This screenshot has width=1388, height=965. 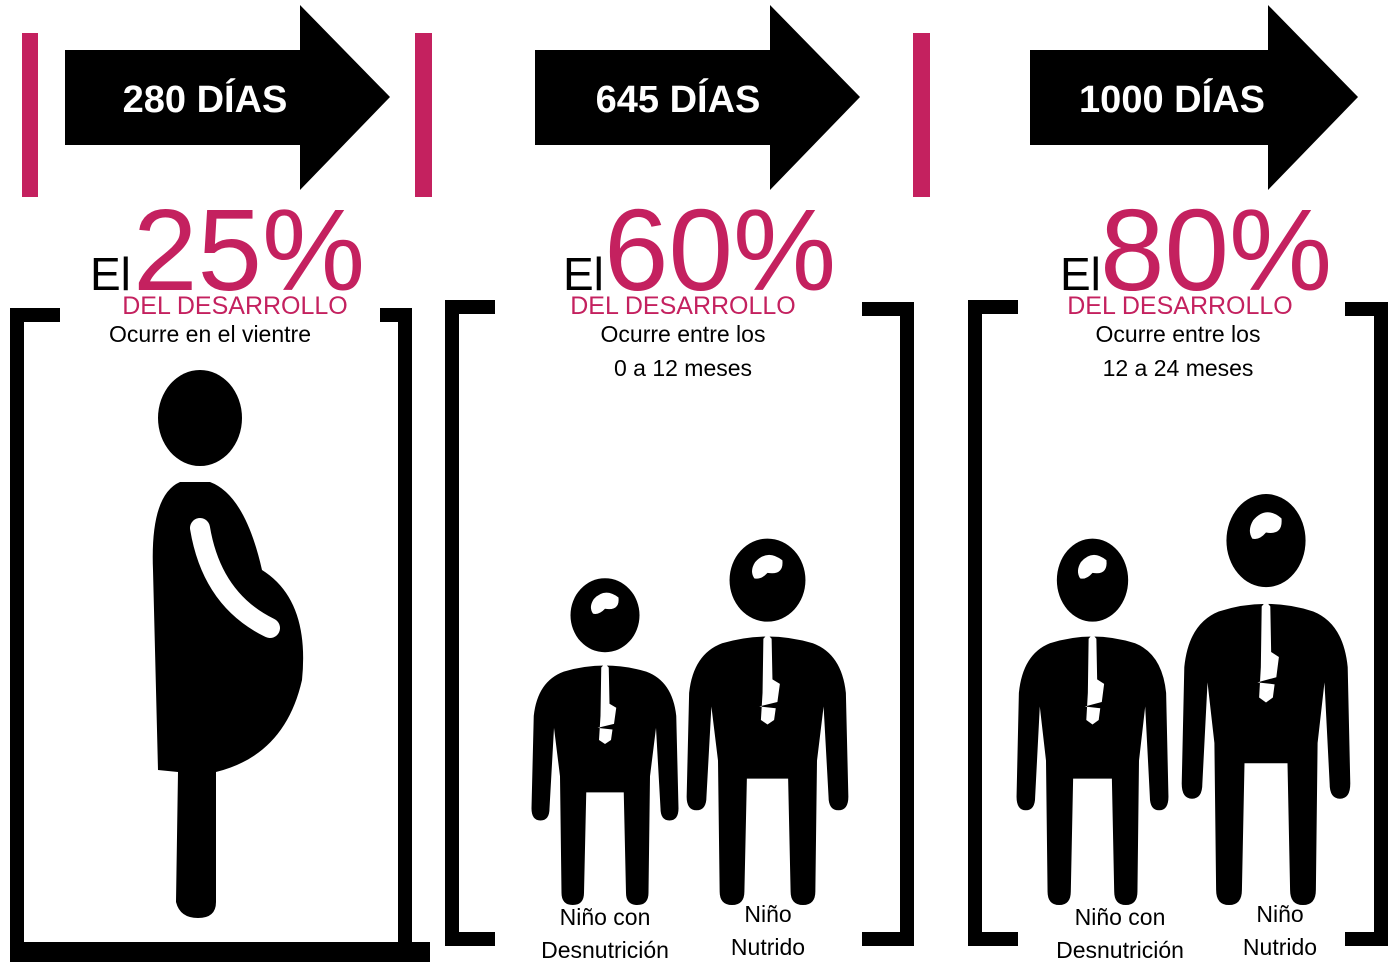 What do you see at coordinates (205, 99) in the screenshot?
I see `arrow-label: 280 DÍAS` at bounding box center [205, 99].